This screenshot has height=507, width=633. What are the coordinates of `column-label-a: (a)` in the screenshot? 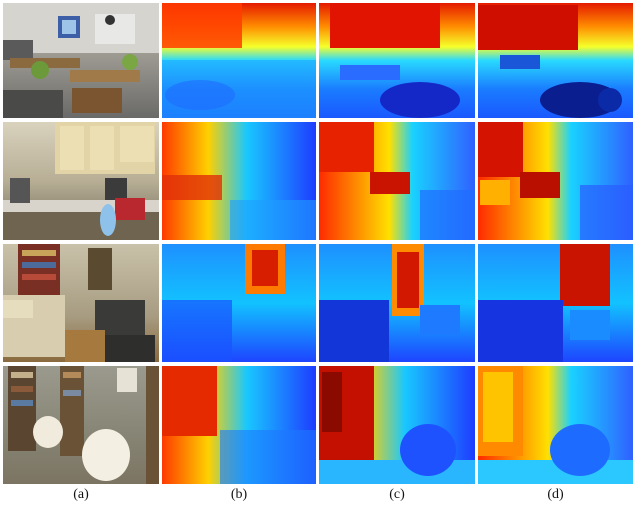 It's located at (81, 494).